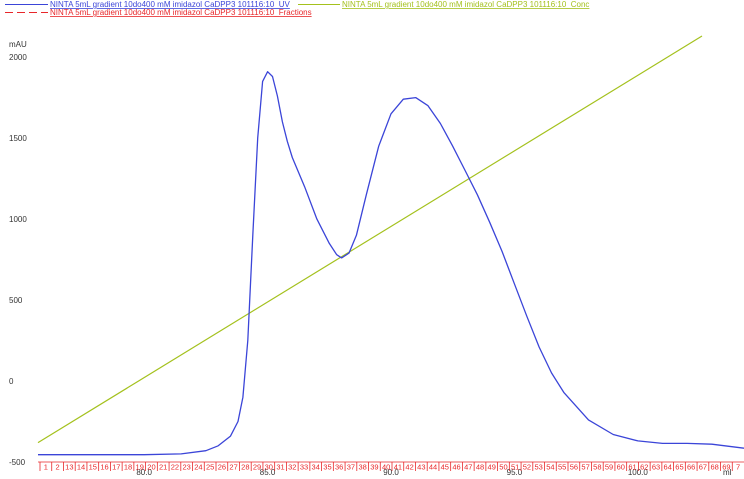  I want to click on fraction-label: 48, so click(480, 467).